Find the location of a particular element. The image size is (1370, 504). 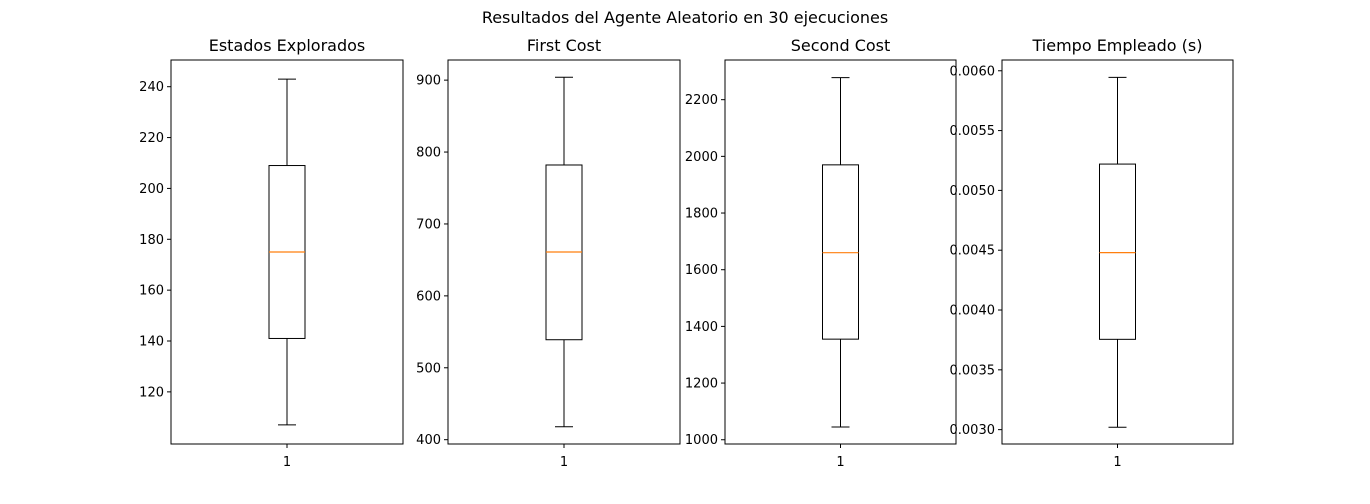

y-tick-label: 1400 is located at coordinates (701, 327).